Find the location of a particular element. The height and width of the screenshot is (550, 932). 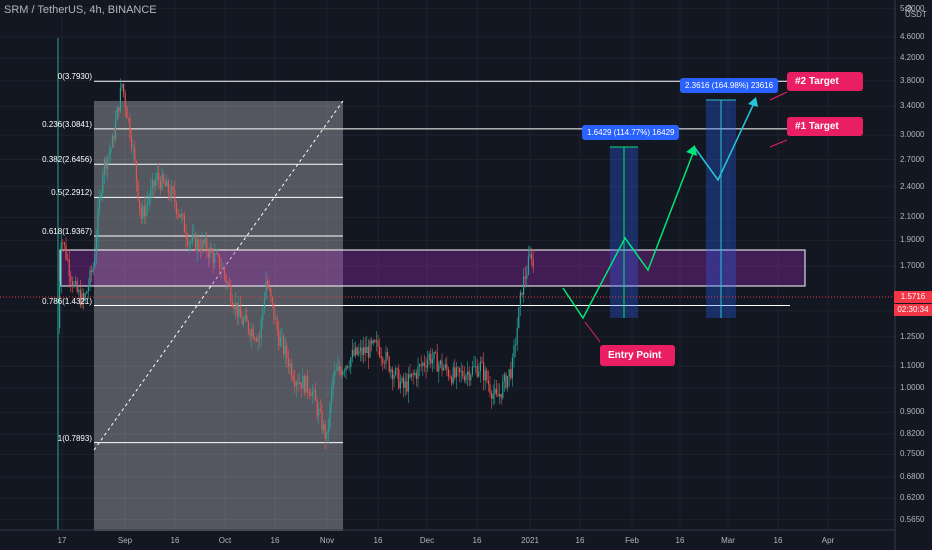

price-tick: 2.4000 is located at coordinates (912, 186).